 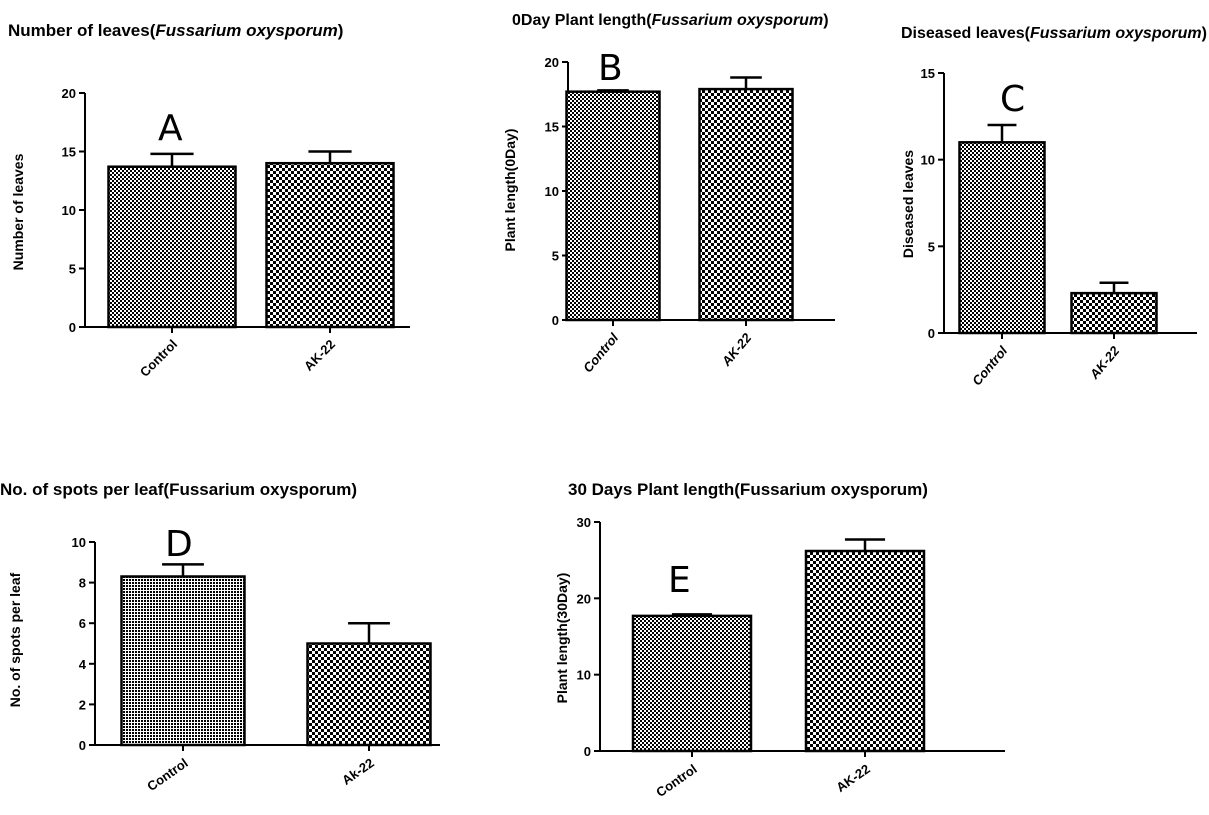 I want to click on panel-letter: A, so click(x=170, y=128).